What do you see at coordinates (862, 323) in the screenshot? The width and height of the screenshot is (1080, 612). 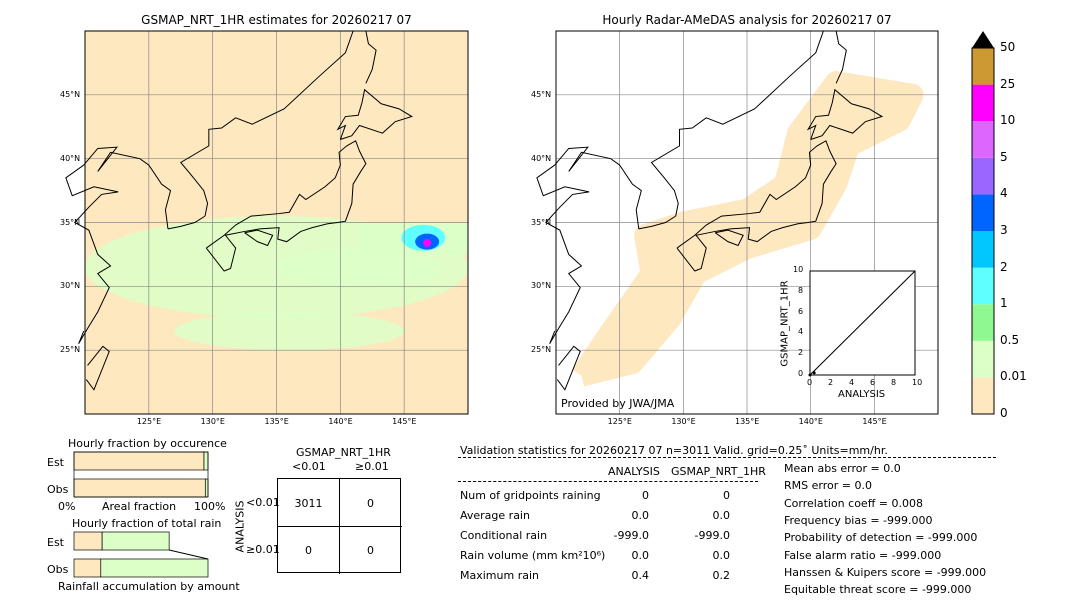 I see `scatter-inset` at bounding box center [862, 323].